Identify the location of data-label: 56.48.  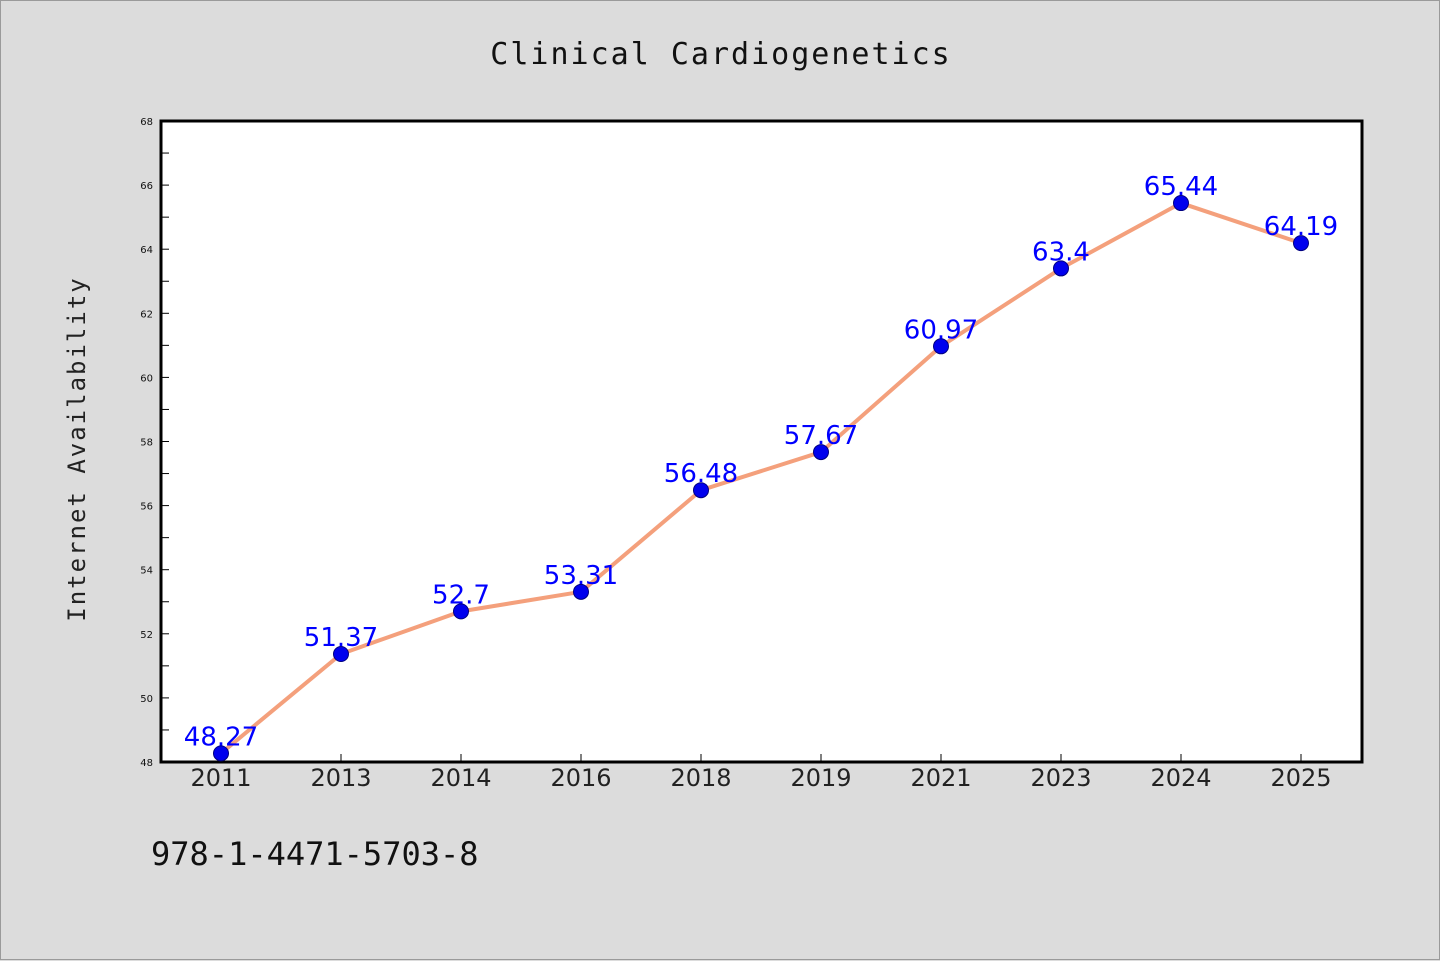
(701, 474).